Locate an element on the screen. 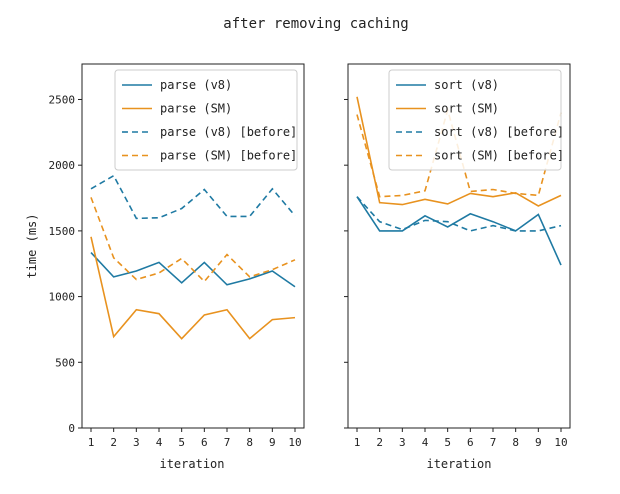 Image resolution: width=620 pixels, height=494 pixels. y-tick-label: 0 is located at coordinates (71, 428).